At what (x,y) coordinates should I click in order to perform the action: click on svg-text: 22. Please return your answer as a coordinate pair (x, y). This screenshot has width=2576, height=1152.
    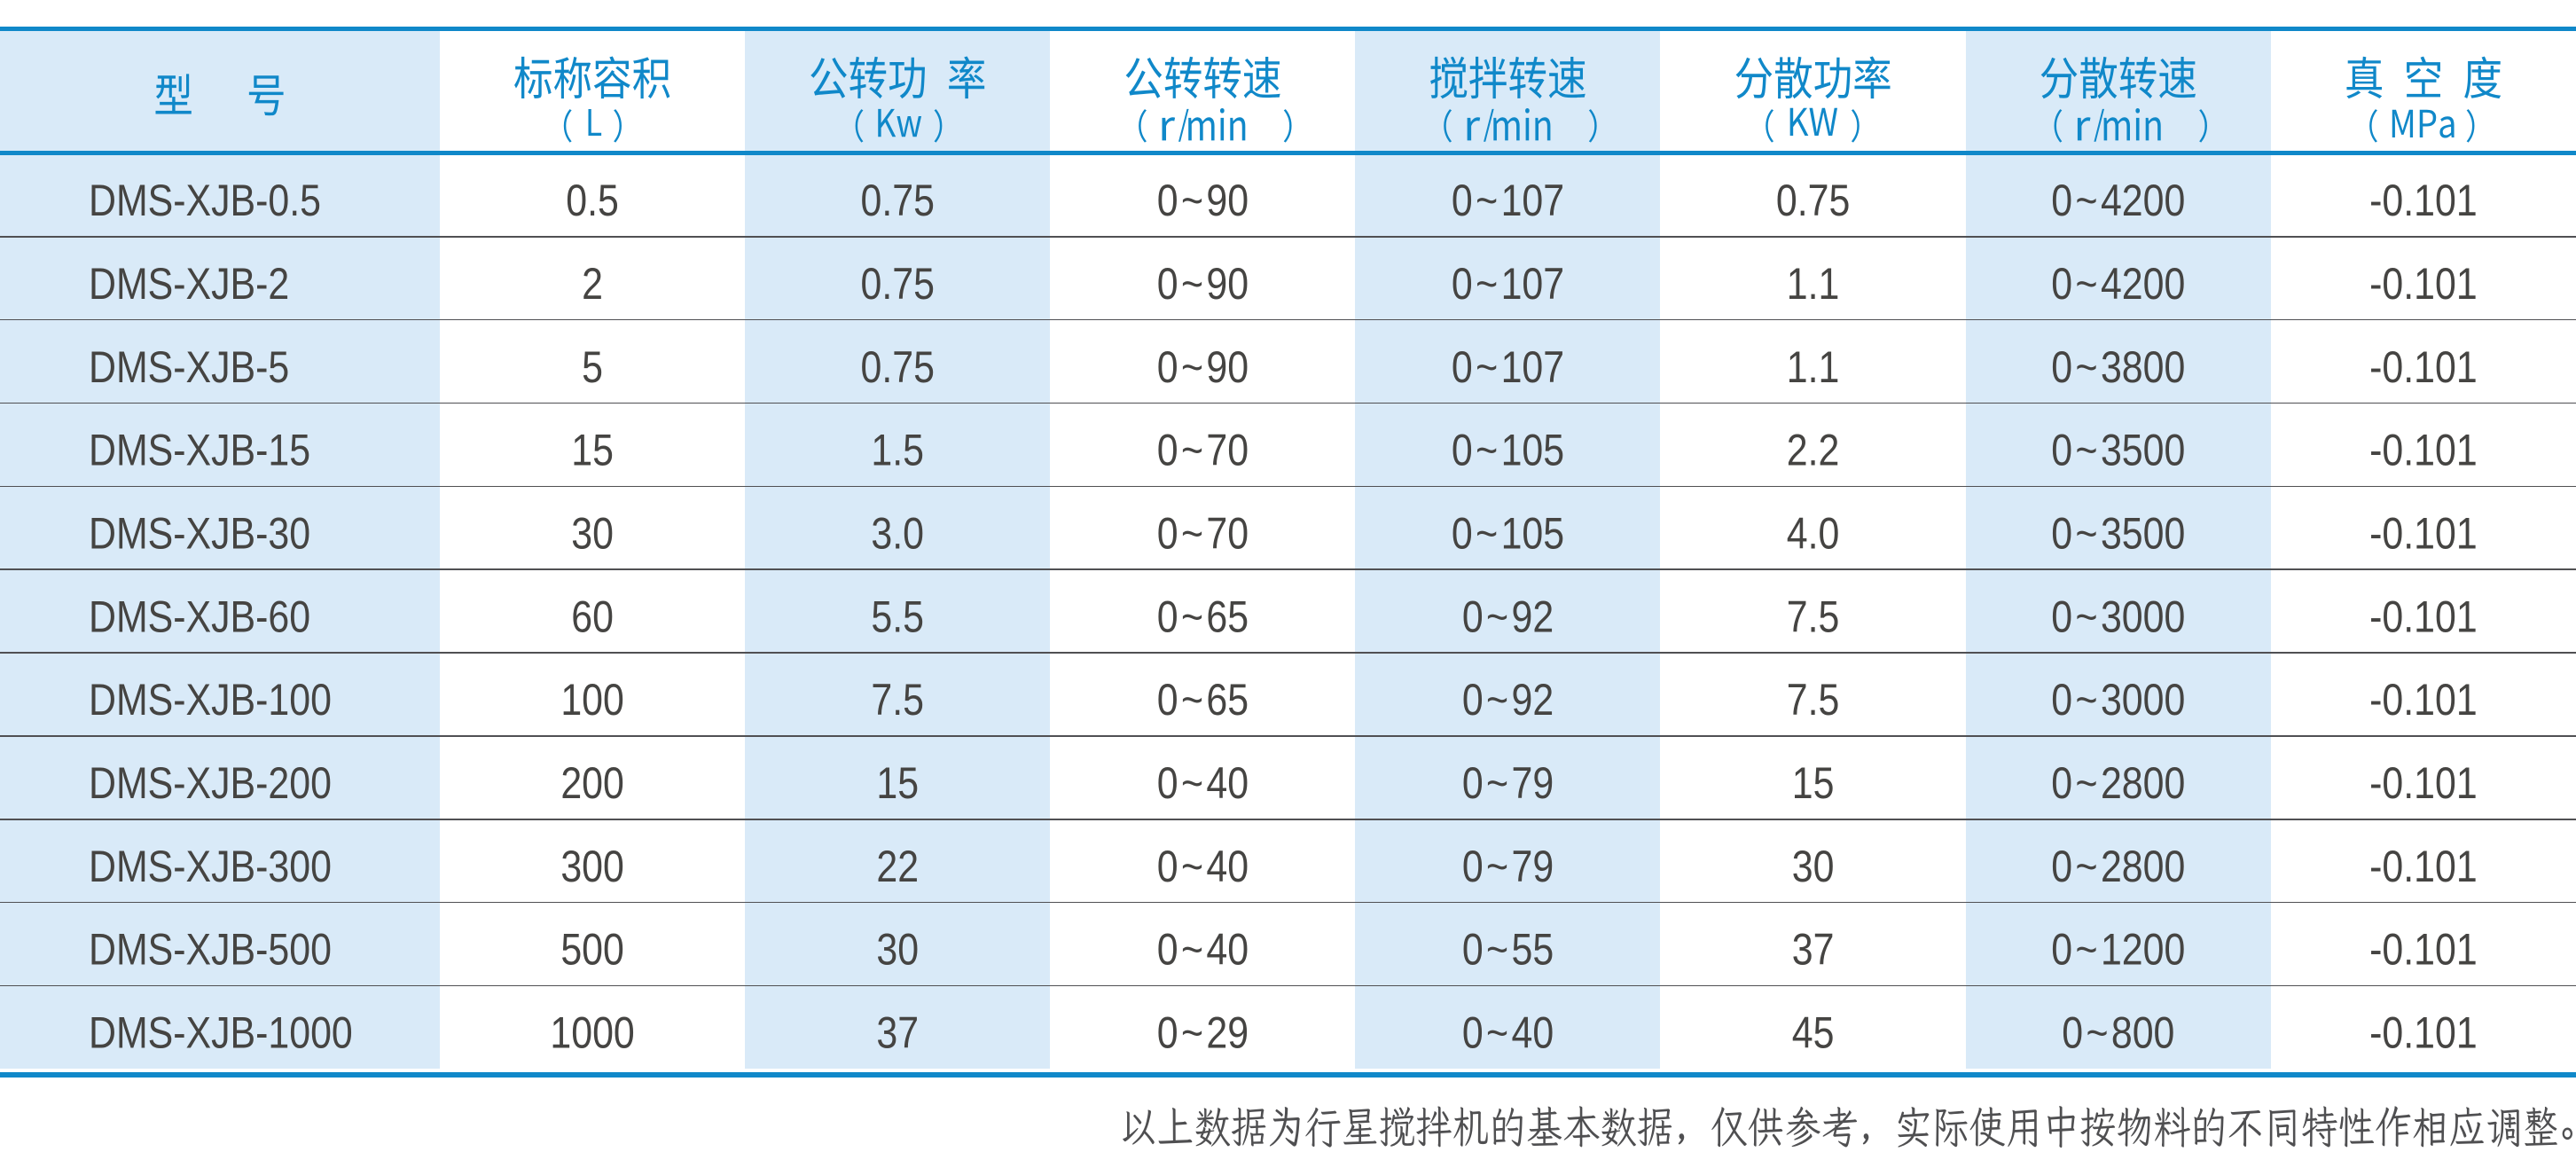
    Looking at the image, I should click on (897, 867).